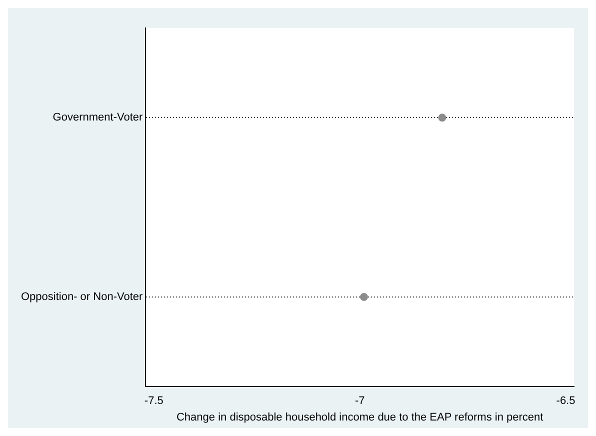 The image size is (596, 436). Describe the element at coordinates (98, 118) in the screenshot. I see `y-tick-label: Government-Voter` at that location.